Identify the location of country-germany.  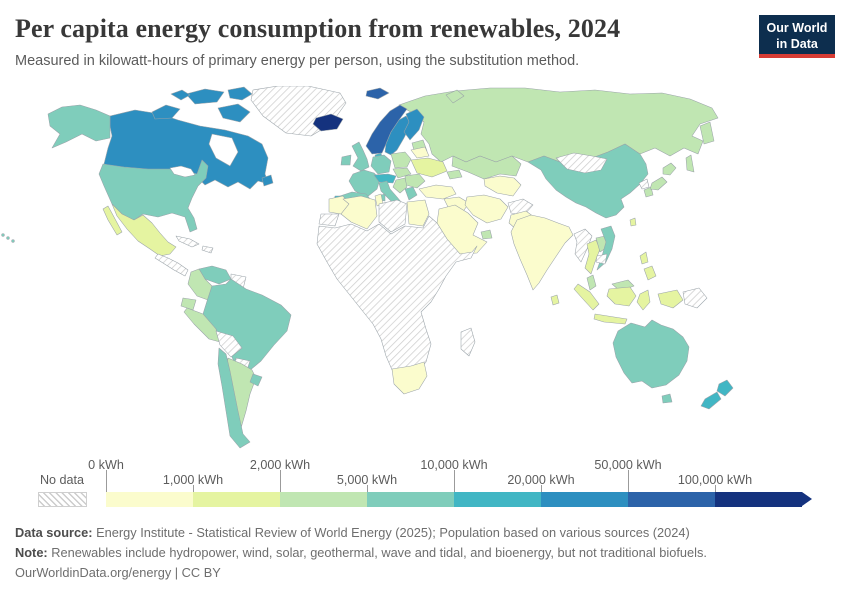
(381, 164).